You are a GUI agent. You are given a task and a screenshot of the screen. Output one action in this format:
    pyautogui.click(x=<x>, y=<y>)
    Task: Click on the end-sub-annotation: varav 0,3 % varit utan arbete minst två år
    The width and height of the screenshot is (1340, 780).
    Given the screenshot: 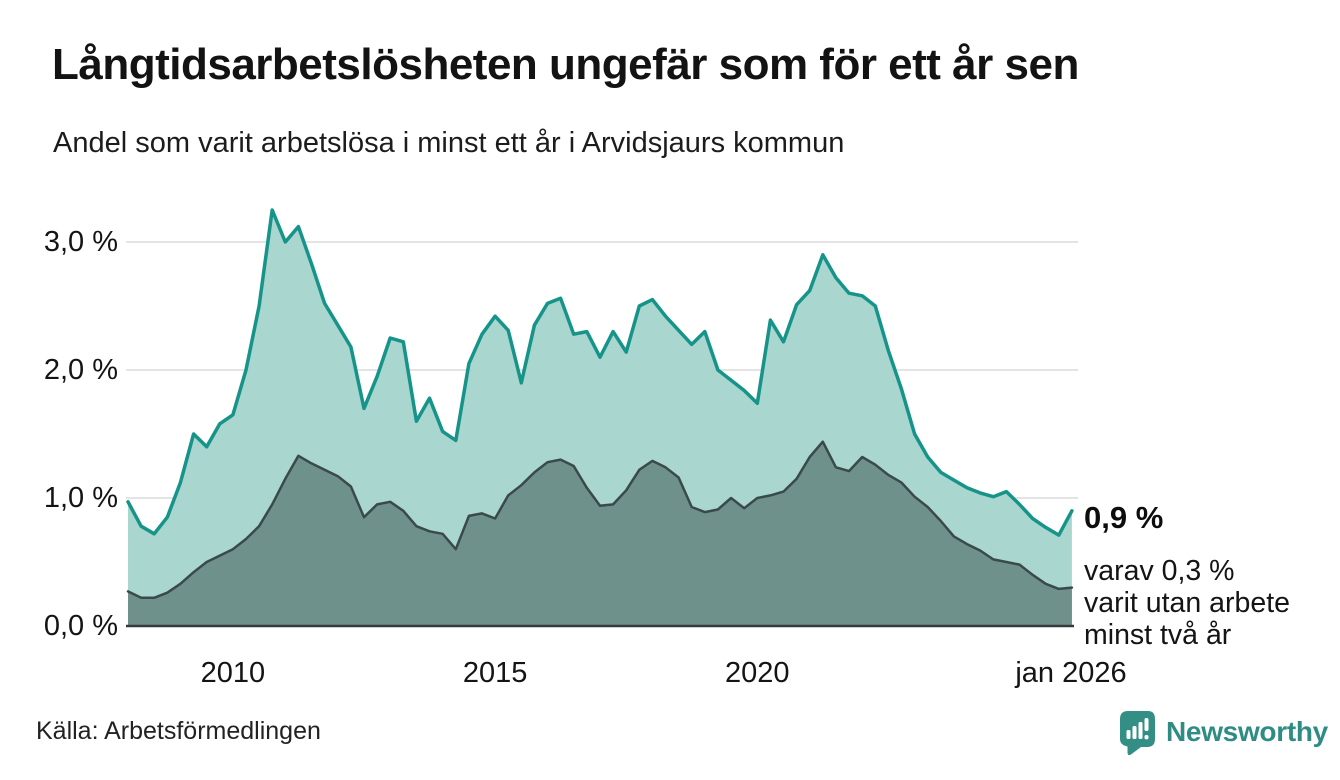 What is the action you would take?
    pyautogui.click(x=1187, y=603)
    